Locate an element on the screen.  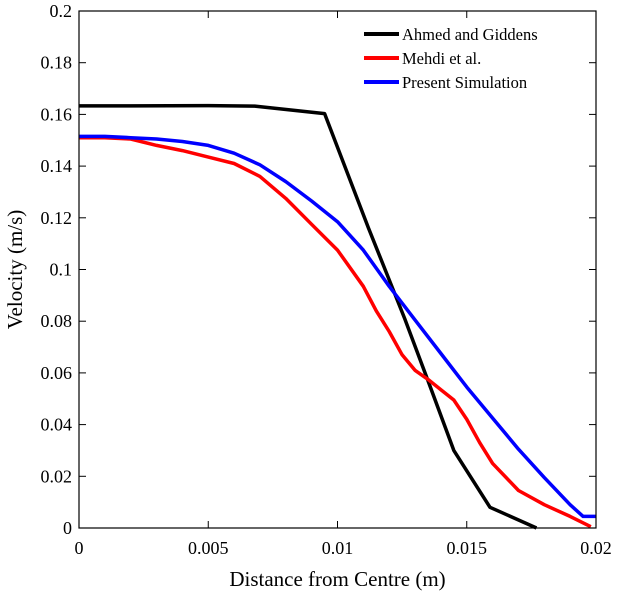
y-tick-label: 0.12 is located at coordinates (57, 218).